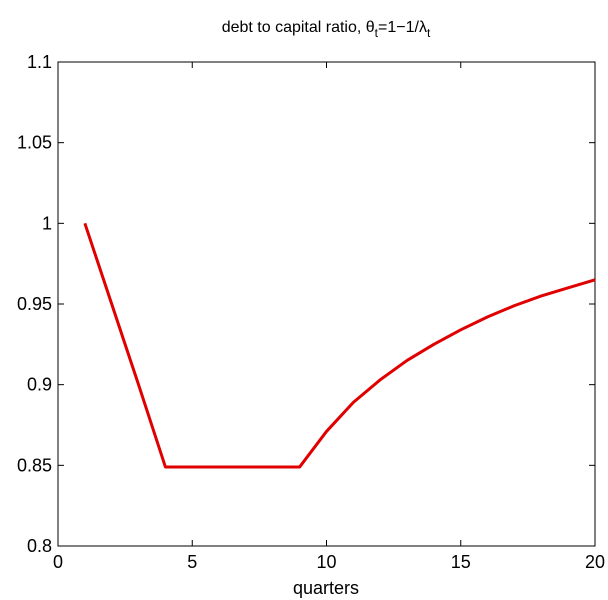 This screenshot has width=608, height=600. What do you see at coordinates (39, 385) in the screenshot?
I see `y-tick-label: 0.9` at bounding box center [39, 385].